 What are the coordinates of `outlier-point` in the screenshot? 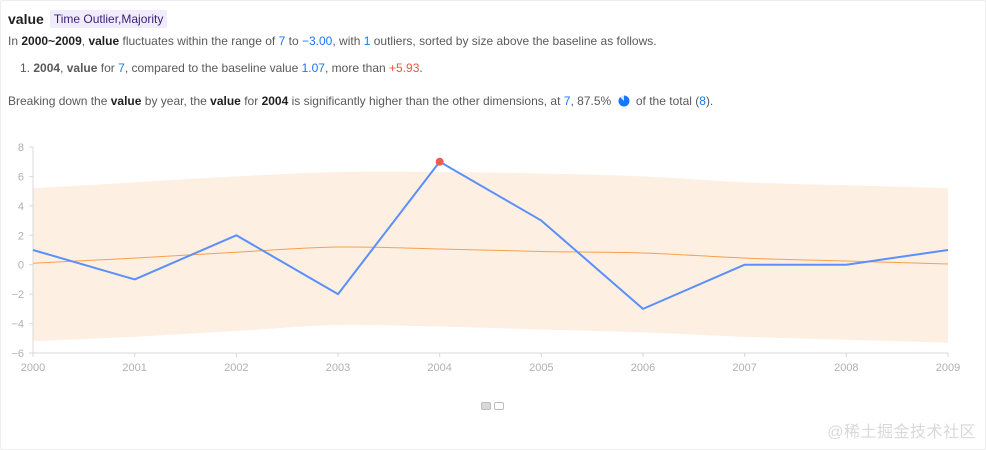 It's located at (439, 161).